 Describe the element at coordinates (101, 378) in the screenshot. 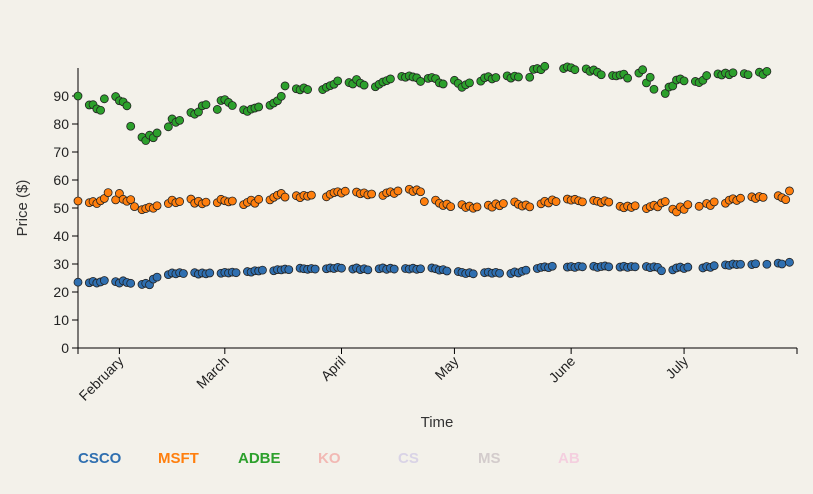

I see `x-tick-label: February` at that location.